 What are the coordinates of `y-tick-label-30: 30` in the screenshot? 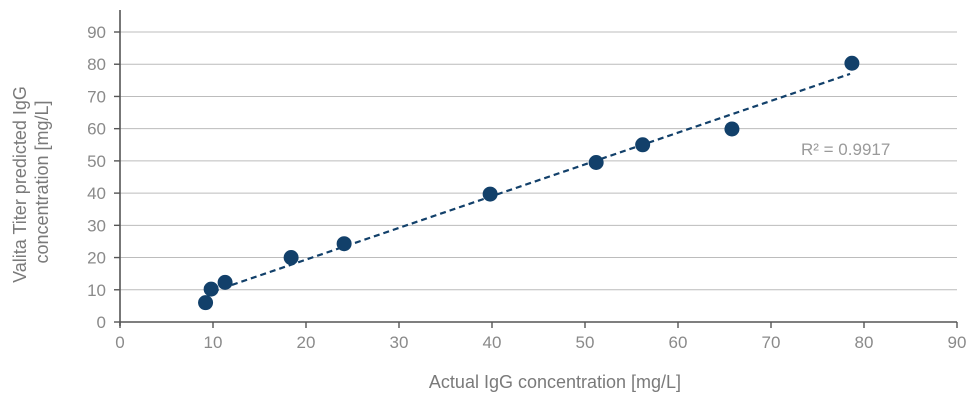 It's located at (96, 225).